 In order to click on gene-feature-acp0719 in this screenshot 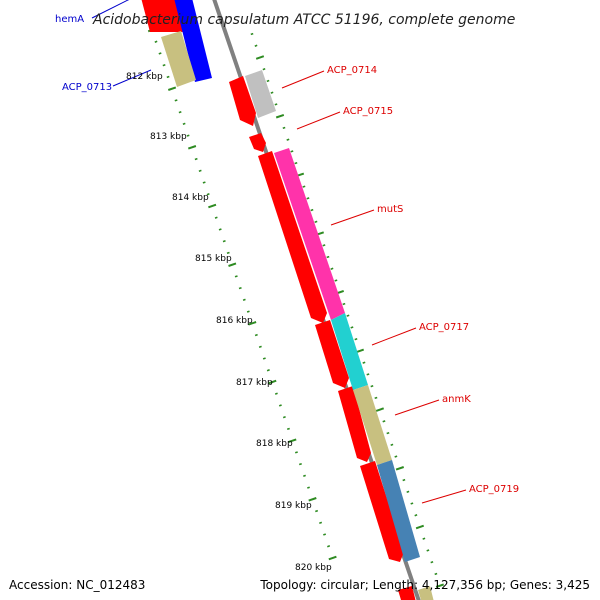, I will do `click(398, 511)`.